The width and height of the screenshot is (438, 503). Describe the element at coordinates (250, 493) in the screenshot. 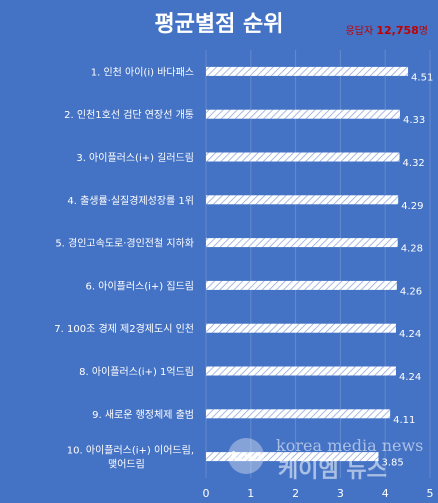

I see `x-tick-label: 1` at that location.